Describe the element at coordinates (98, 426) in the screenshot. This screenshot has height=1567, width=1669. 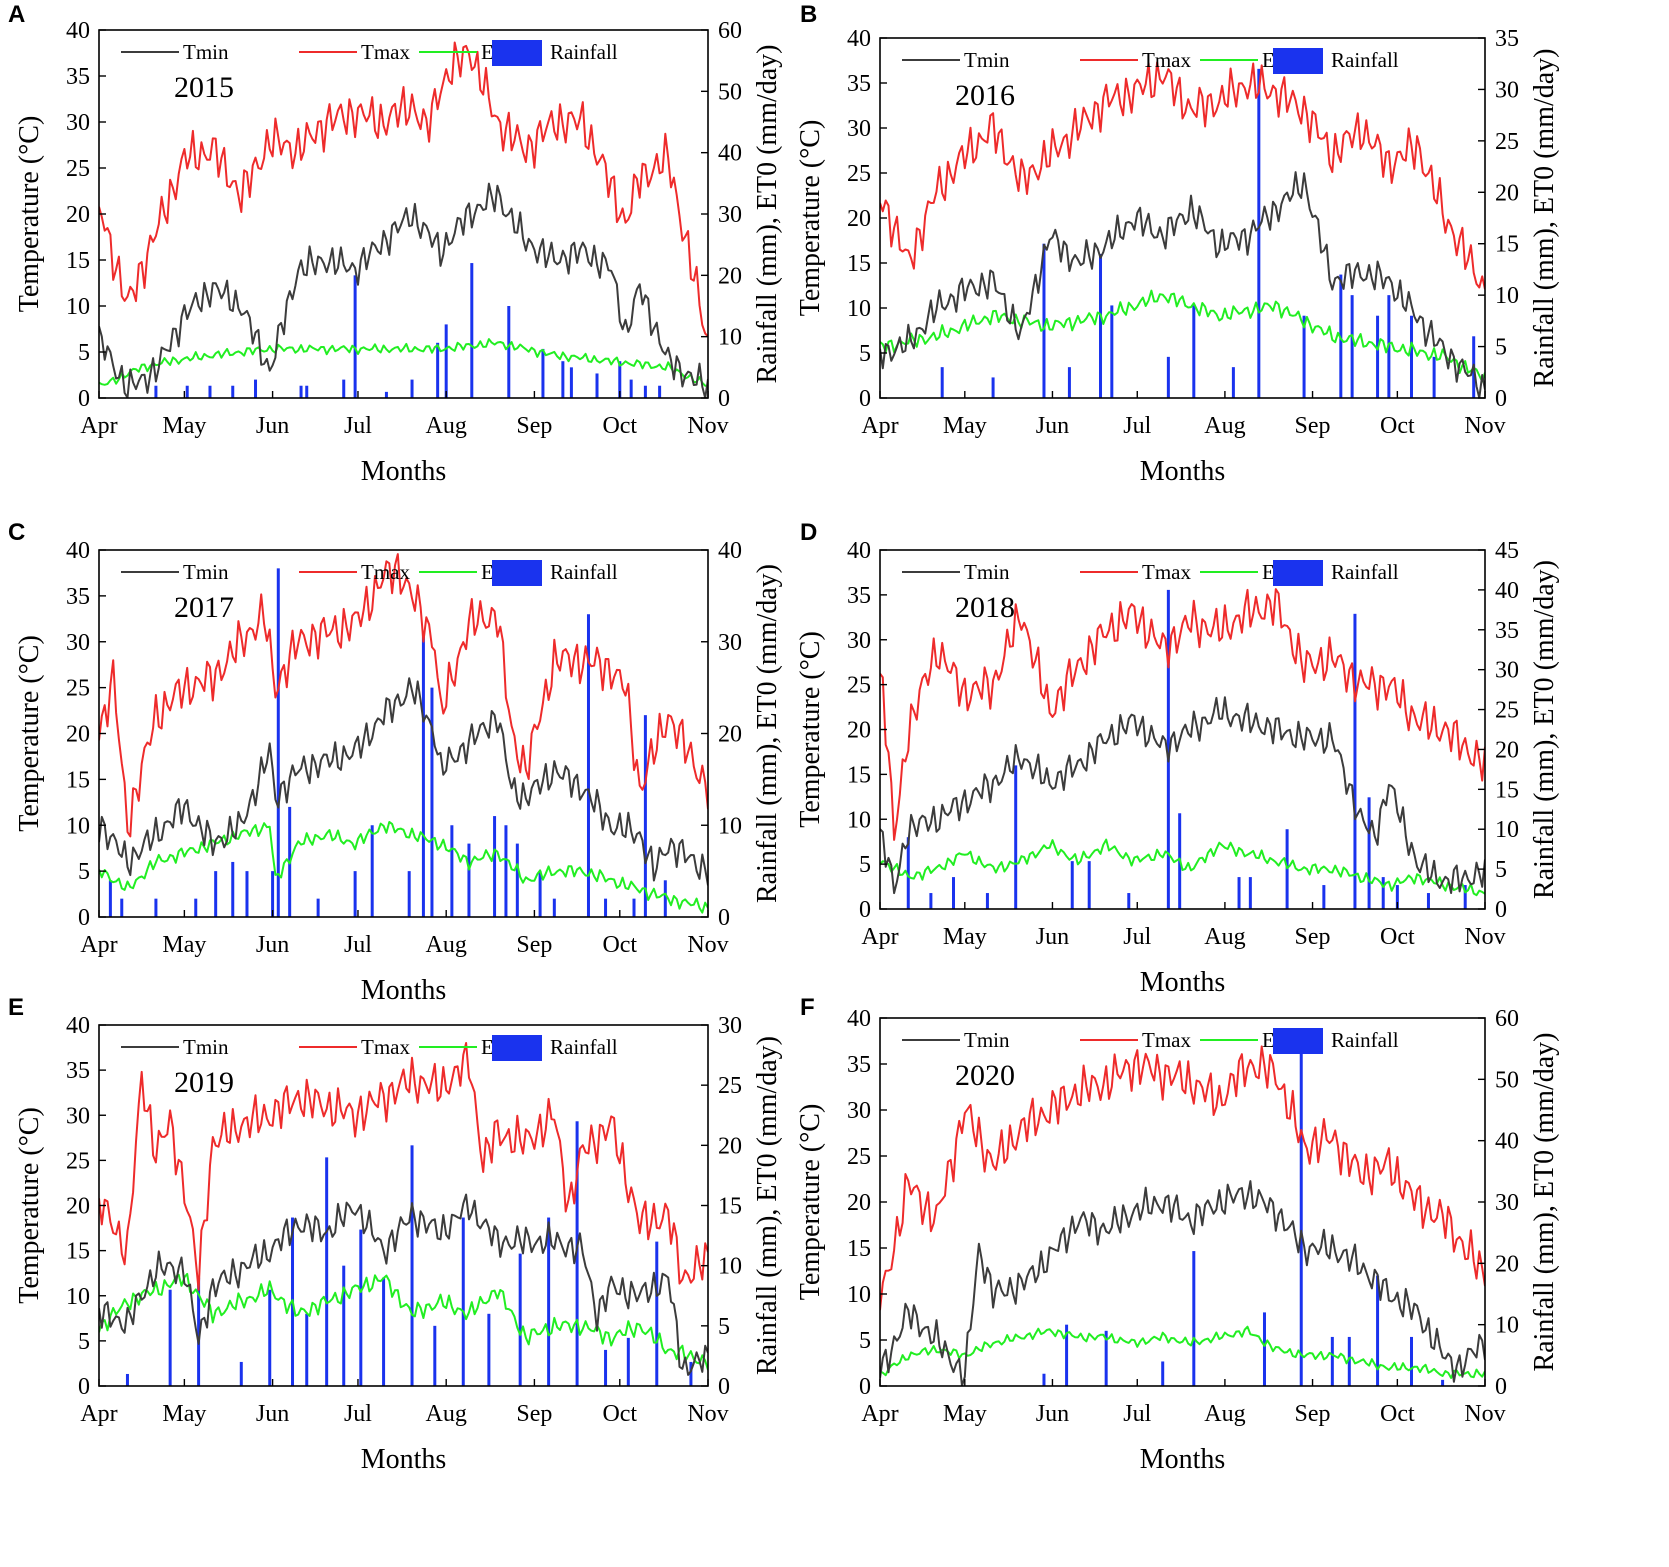
I see `x-tick-label: Apr` at that location.